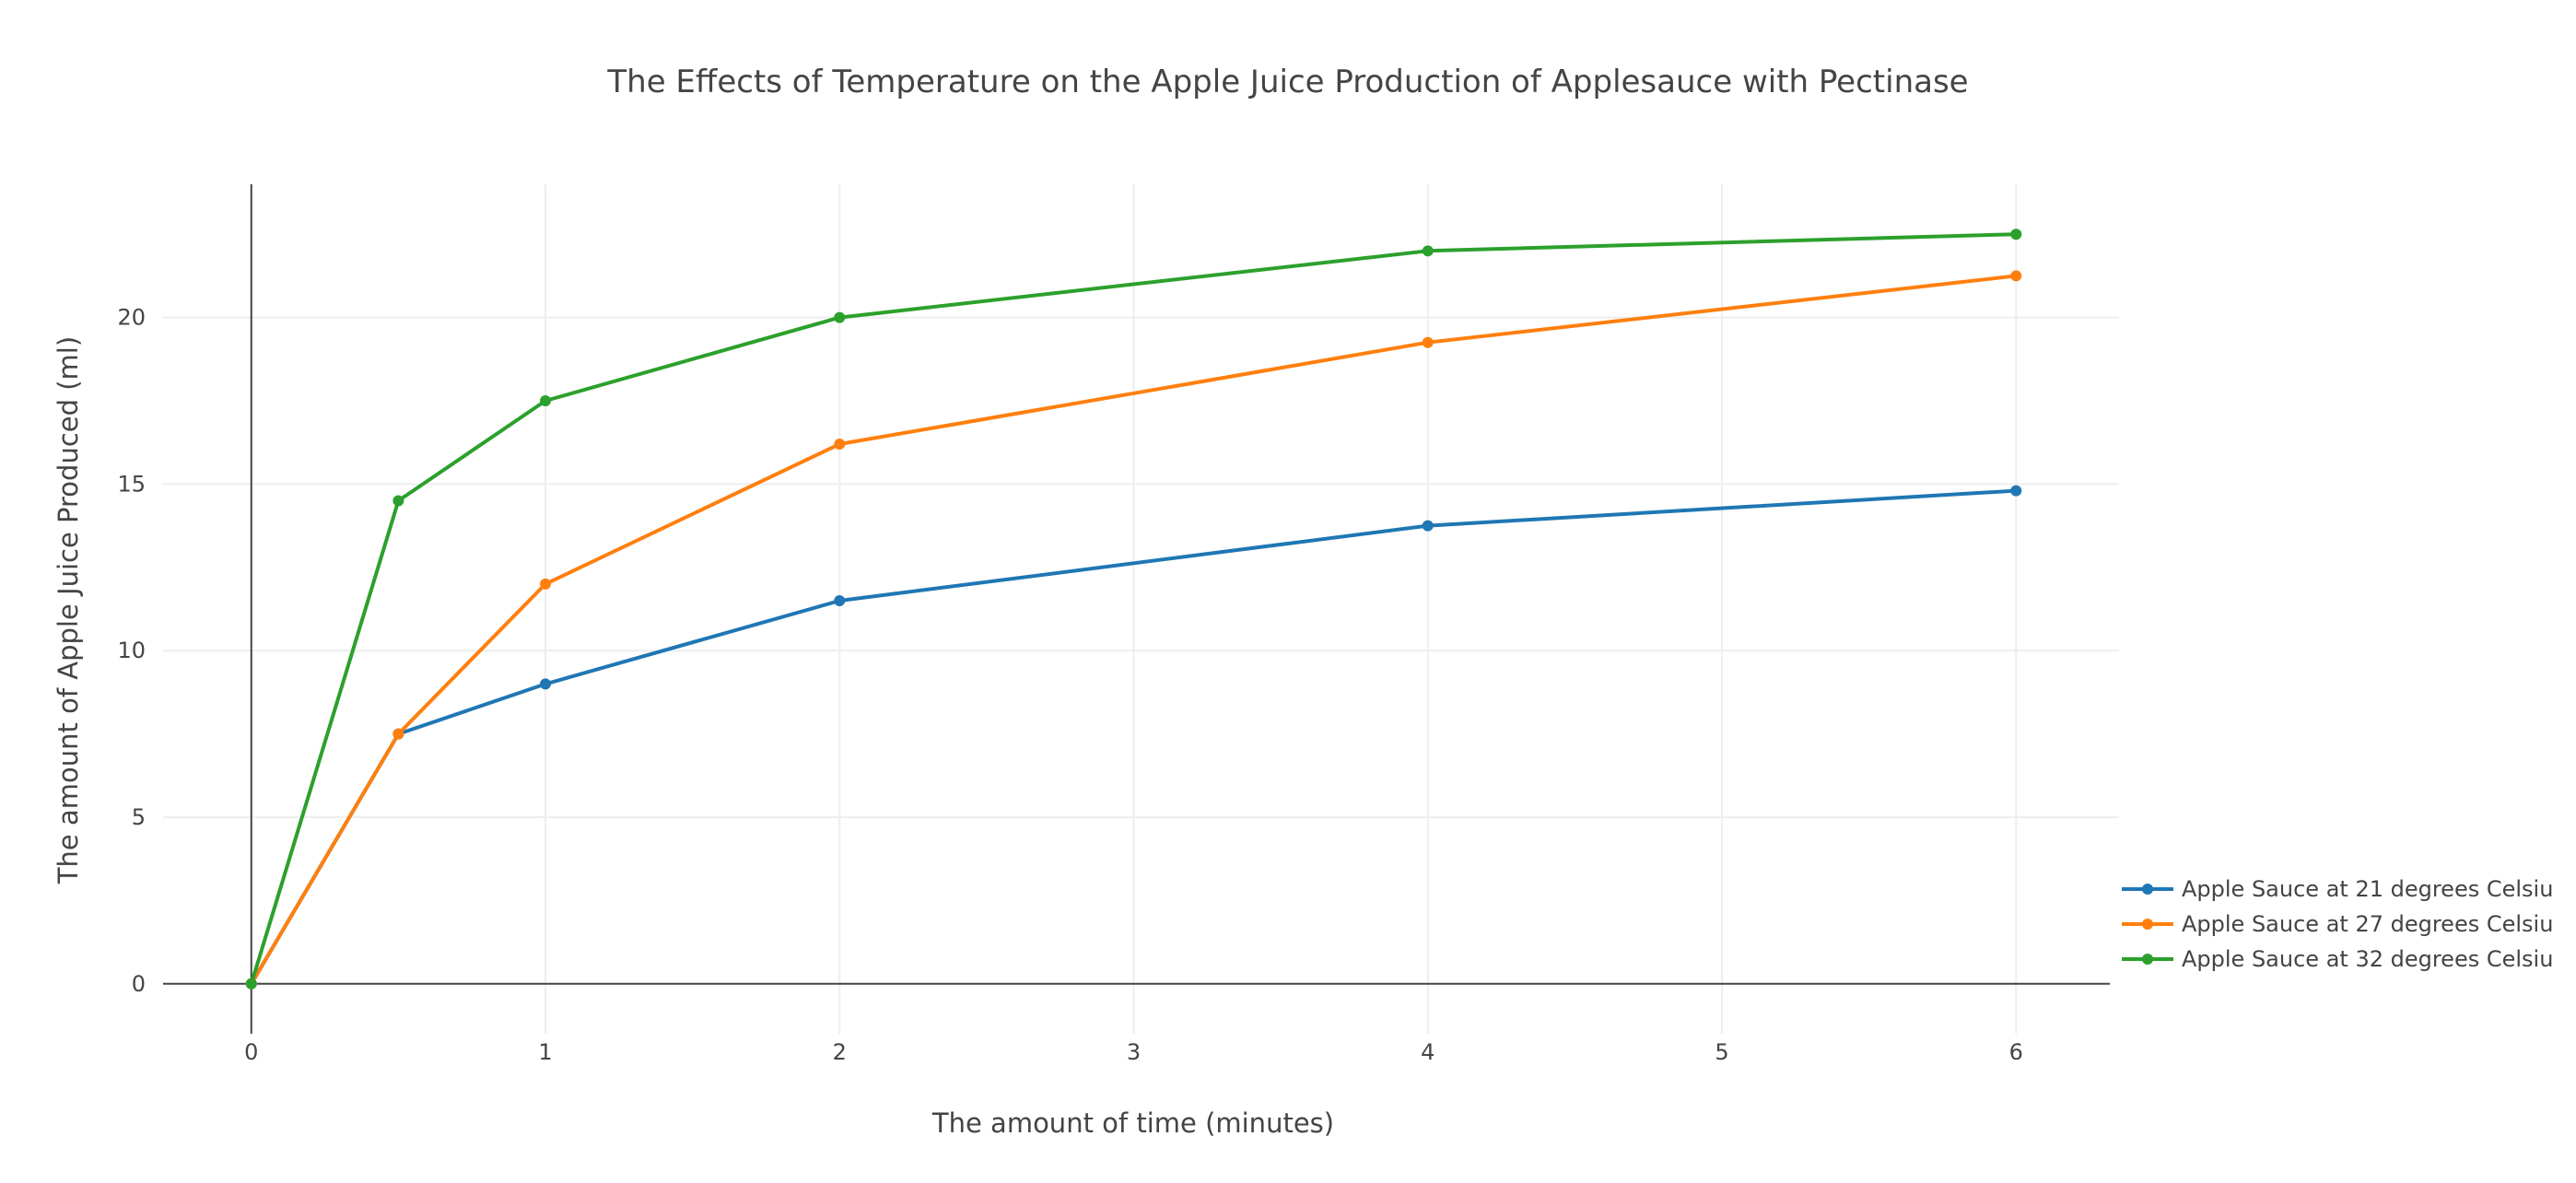 The height and width of the screenshot is (1183, 2576). Describe the element at coordinates (68, 610) in the screenshot. I see `y-axis-title: The amount of Apple Juice Produced (ml)` at that location.